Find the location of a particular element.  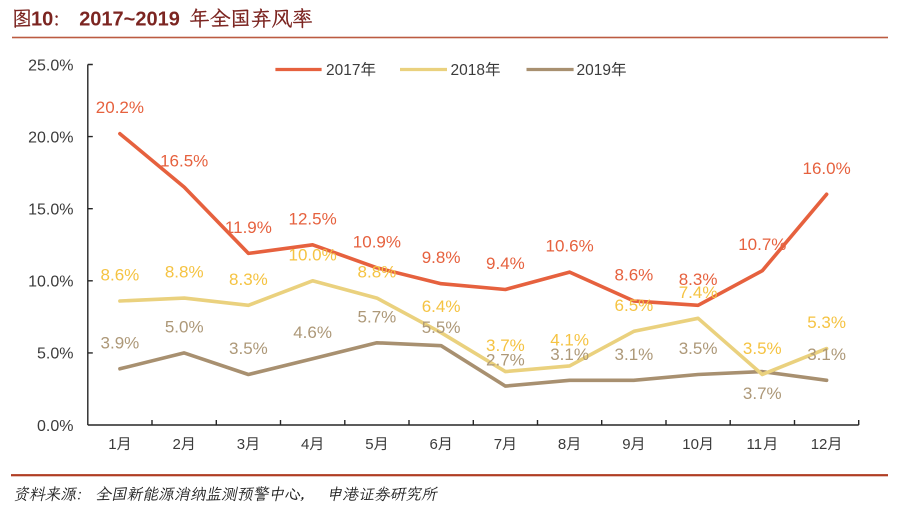

svg-text: 2017 is located at coordinates (343, 70).